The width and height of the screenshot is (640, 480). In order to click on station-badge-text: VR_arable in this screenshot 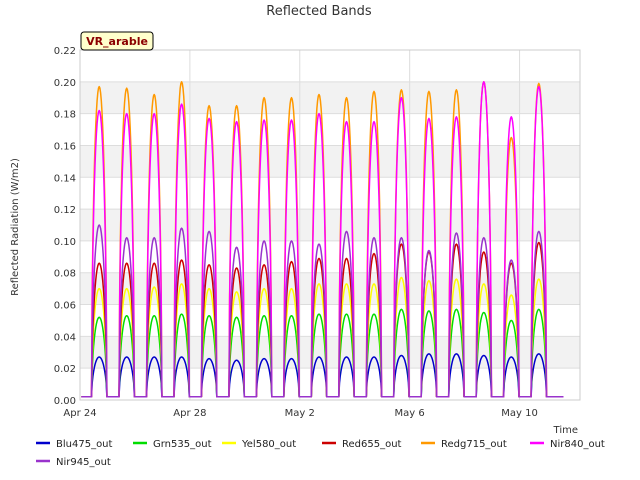, I will do `click(117, 41)`.